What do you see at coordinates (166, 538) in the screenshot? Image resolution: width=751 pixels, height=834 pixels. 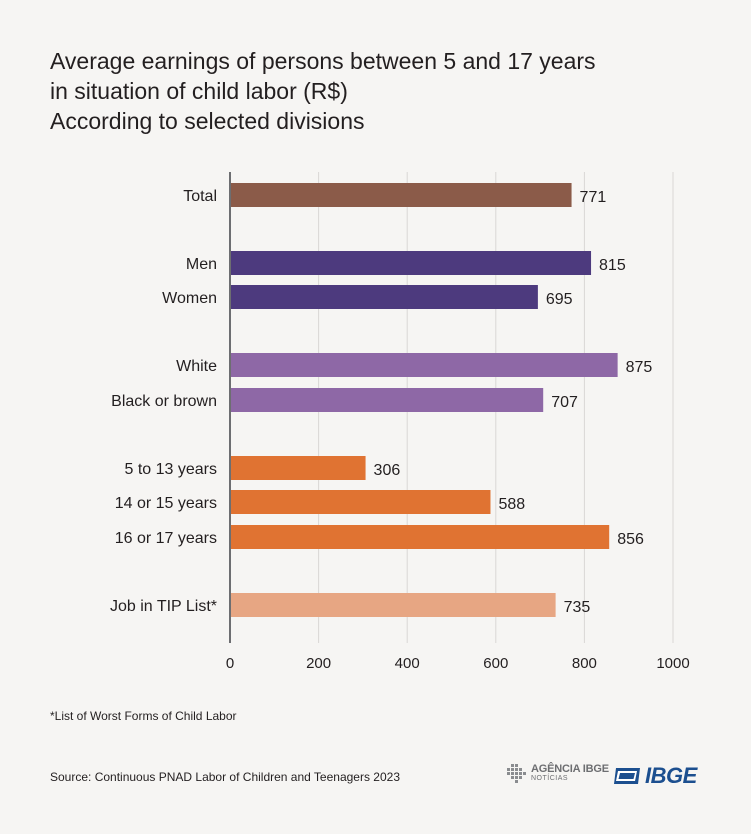 I see `category-label-7: 16 or 17 years` at bounding box center [166, 538].